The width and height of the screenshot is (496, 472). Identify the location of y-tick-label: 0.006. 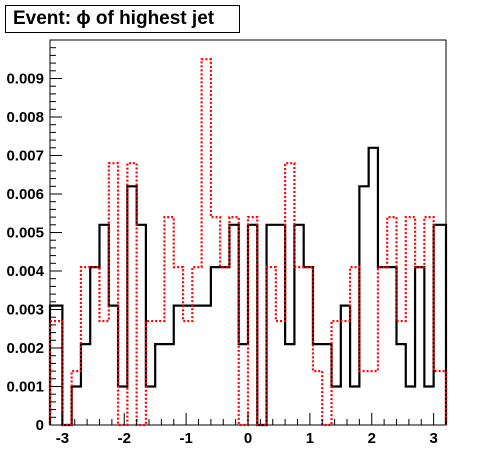
(25, 194).